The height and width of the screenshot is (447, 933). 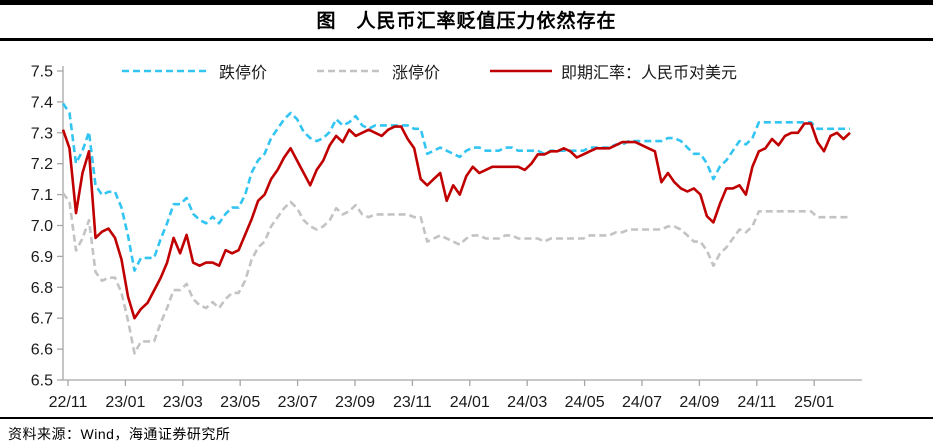 I want to click on legend-label-limit-down: 跌停价, so click(x=243, y=73).